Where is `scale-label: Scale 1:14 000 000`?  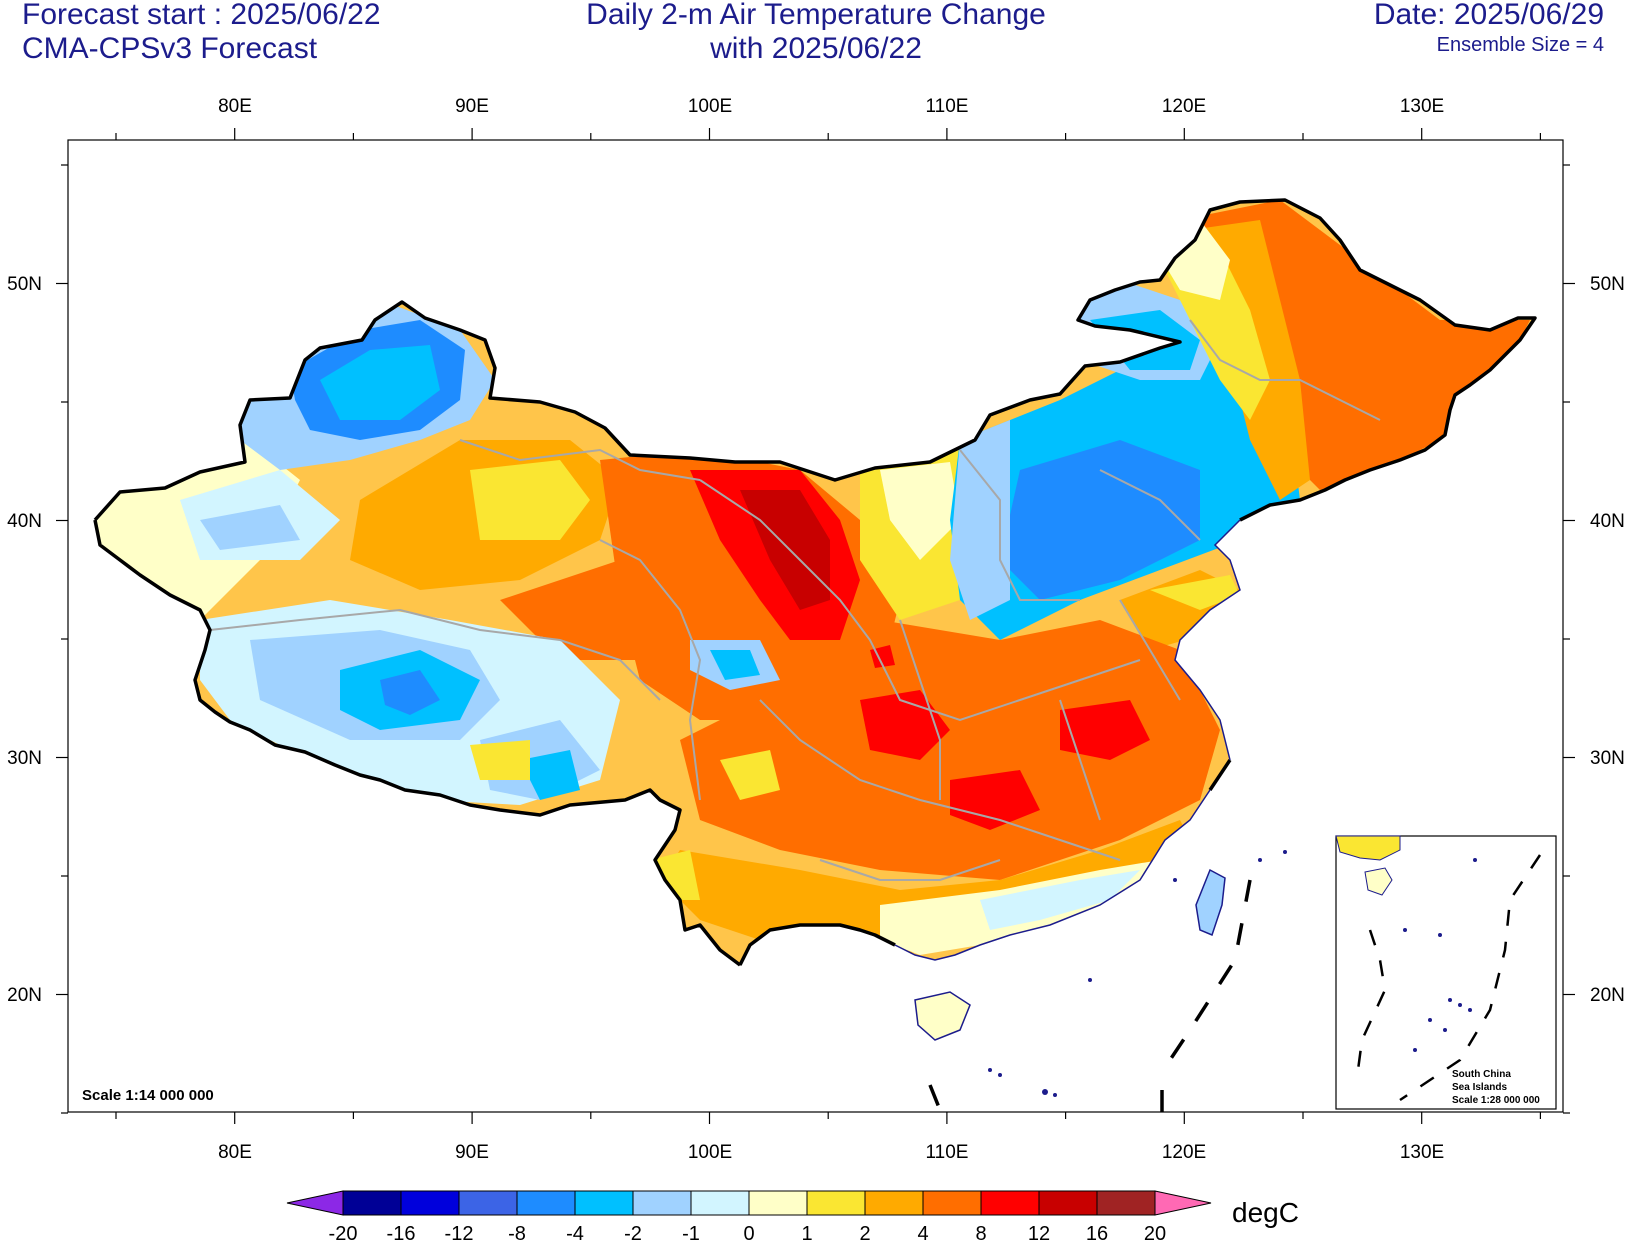
scale-label: Scale 1:14 000 000 is located at coordinates (148, 1095).